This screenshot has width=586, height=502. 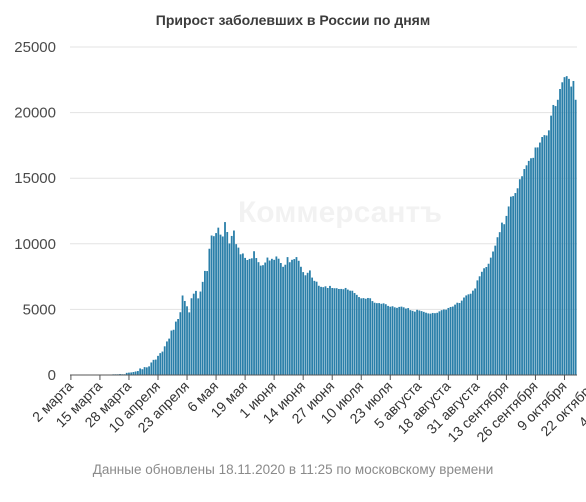 What do you see at coordinates (35, 244) in the screenshot?
I see `y-tick-label: 10000` at bounding box center [35, 244].